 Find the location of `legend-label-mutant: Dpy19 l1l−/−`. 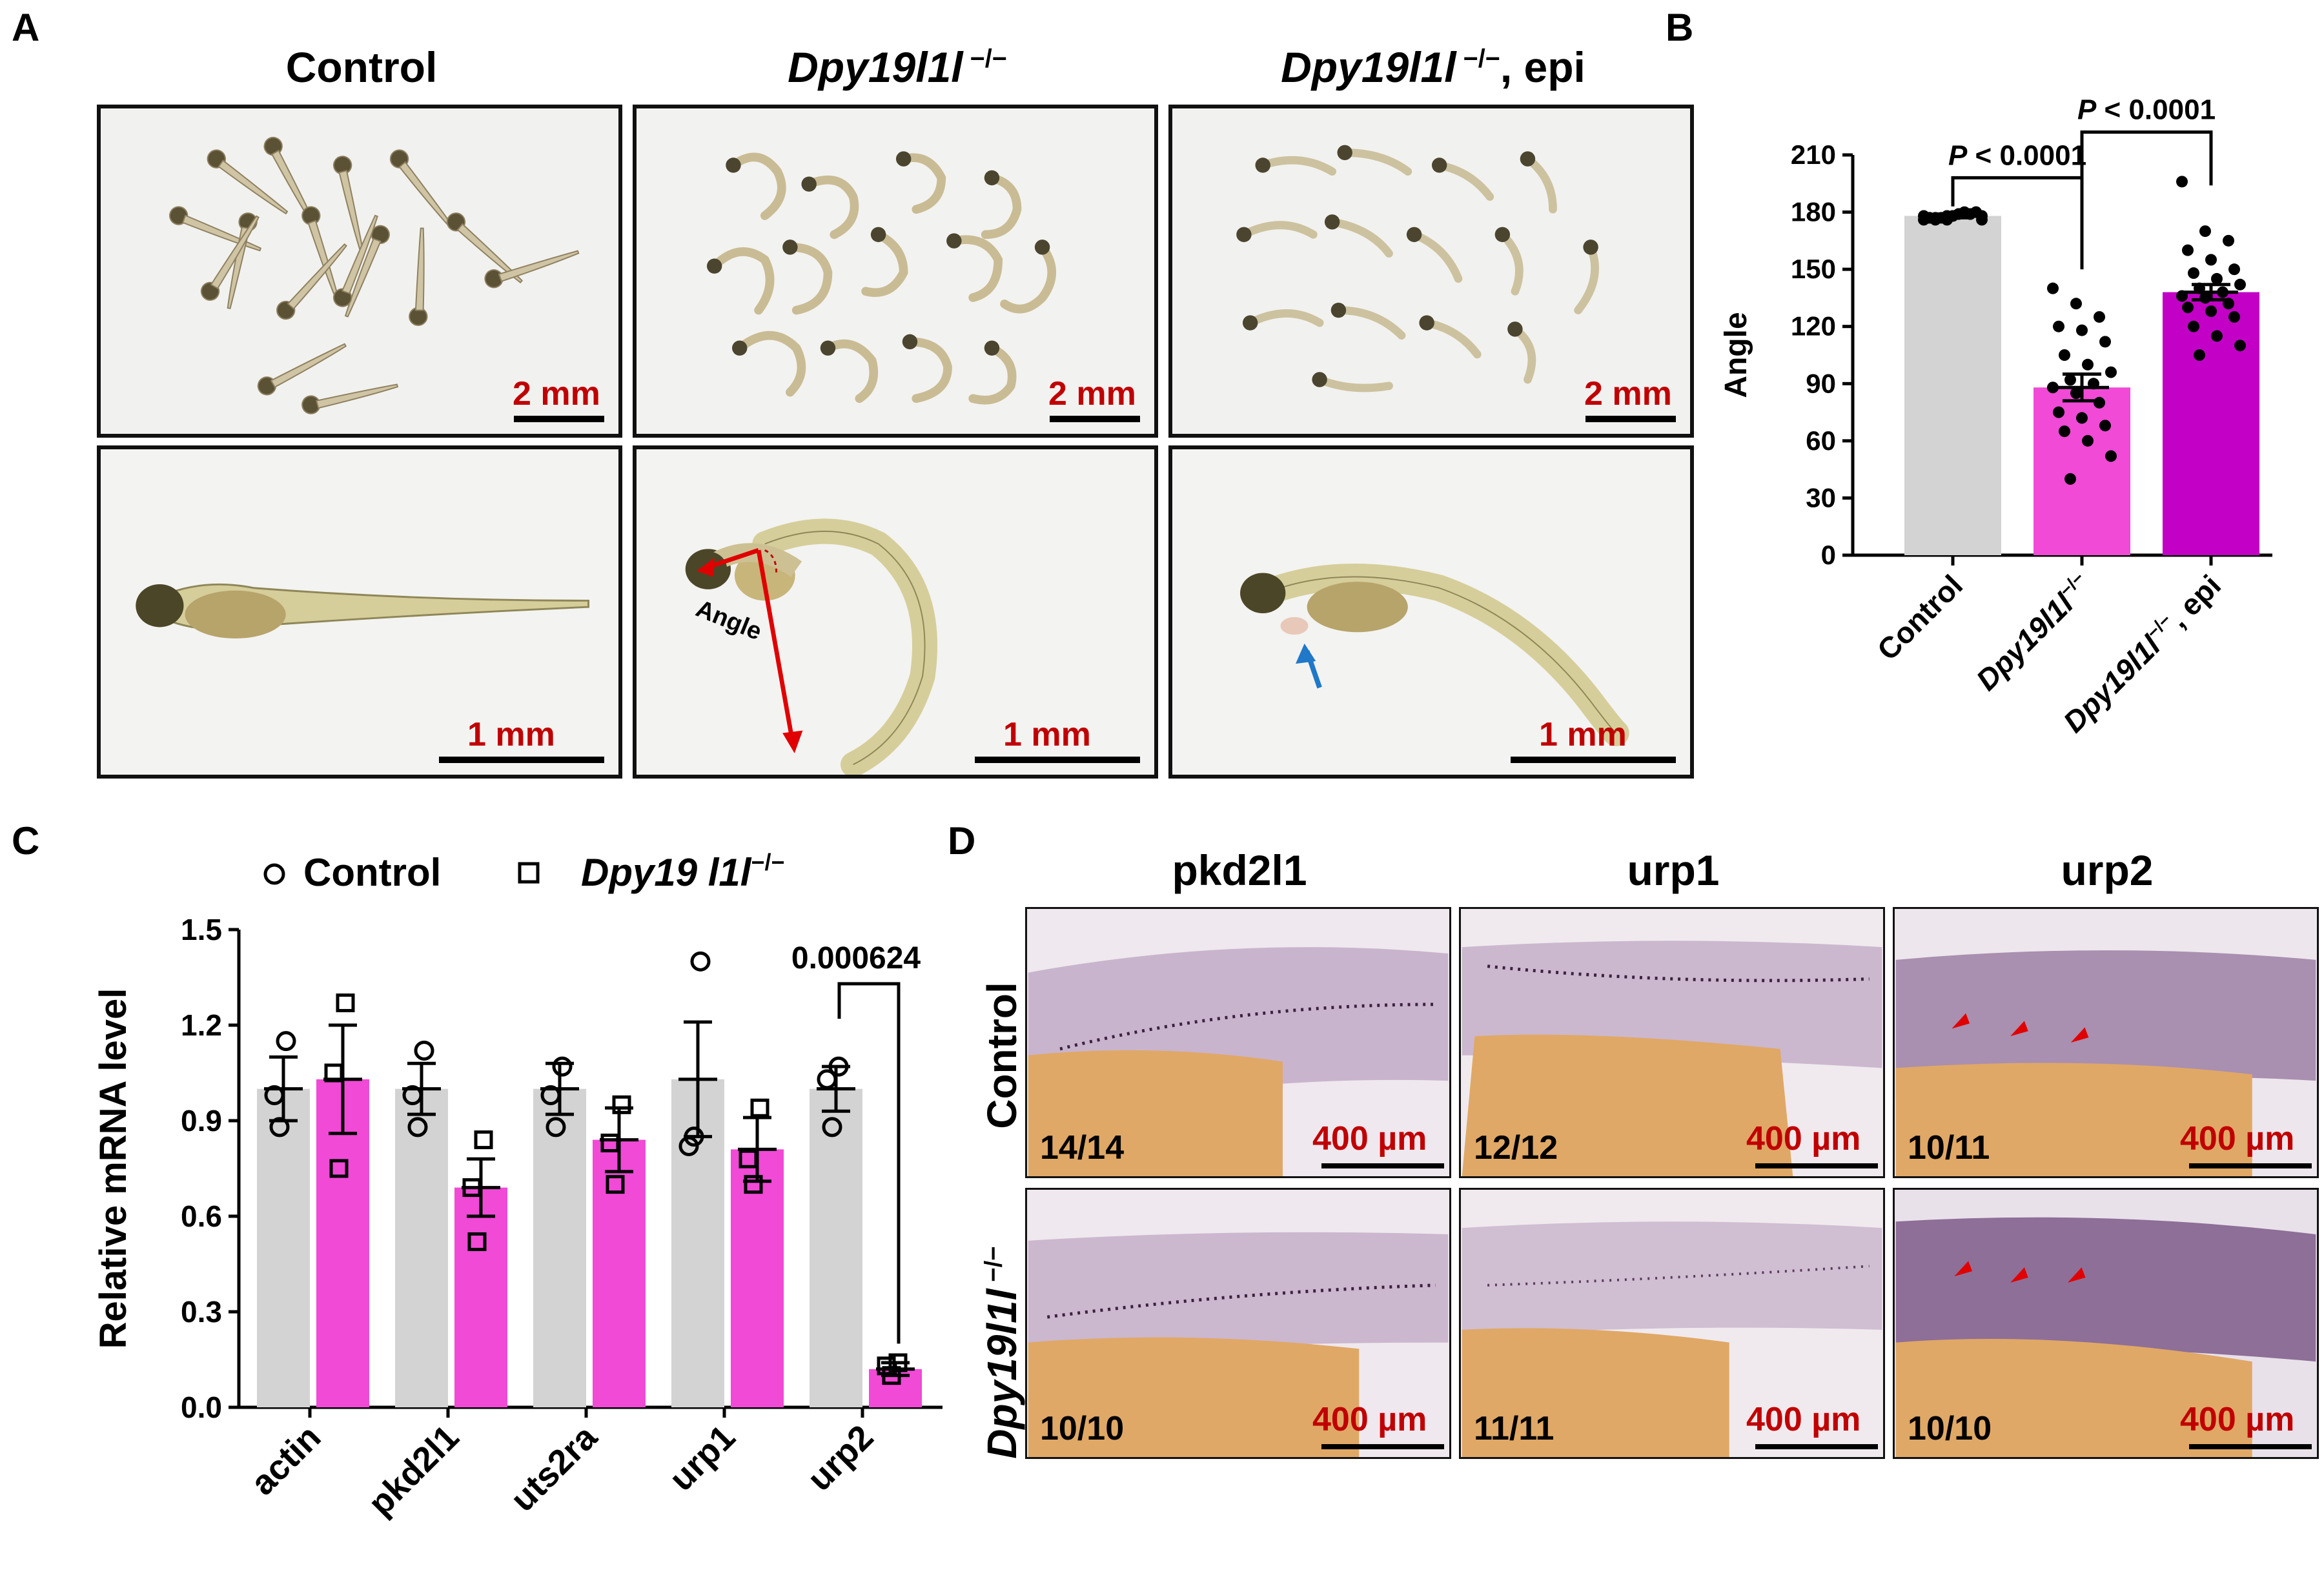

legend-label-mutant: Dpy19 l1l−/− is located at coordinates (683, 871).